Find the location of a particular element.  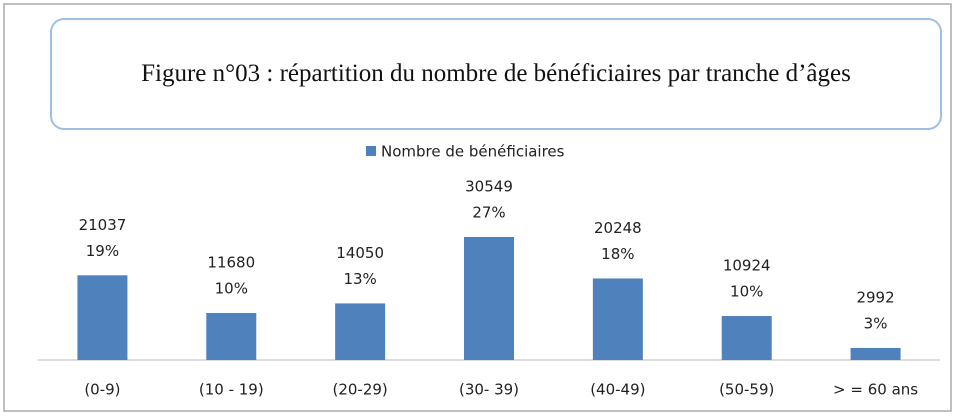

x-tick-label: (50-59) is located at coordinates (746, 390).